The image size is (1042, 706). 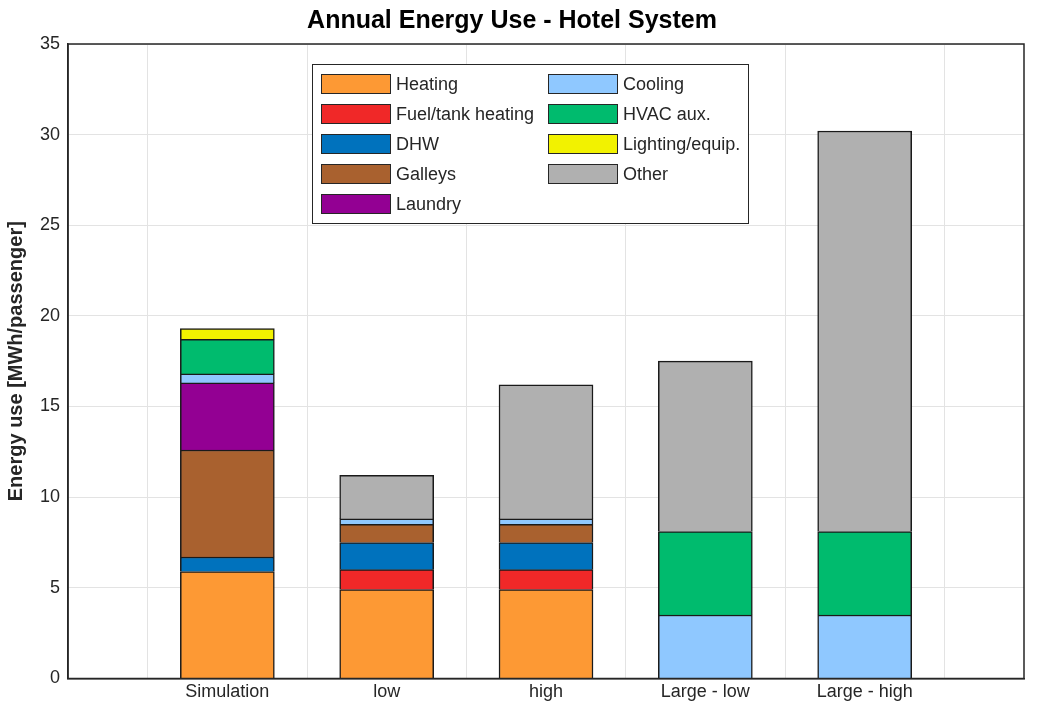 What do you see at coordinates (429, 204) in the screenshot?
I see `legend-label: Laundry` at bounding box center [429, 204].